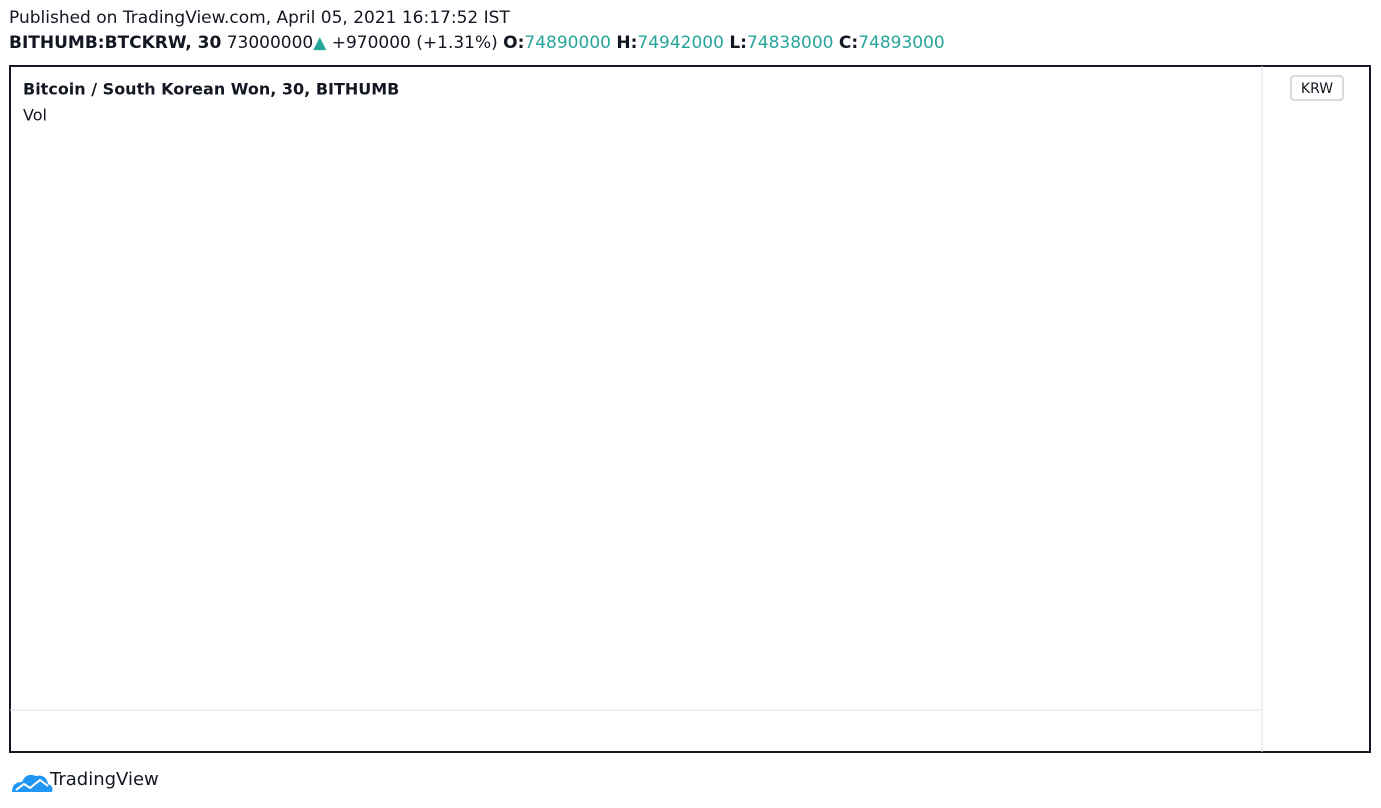  What do you see at coordinates (790, 43) in the screenshot?
I see `low-value: 74838000` at bounding box center [790, 43].